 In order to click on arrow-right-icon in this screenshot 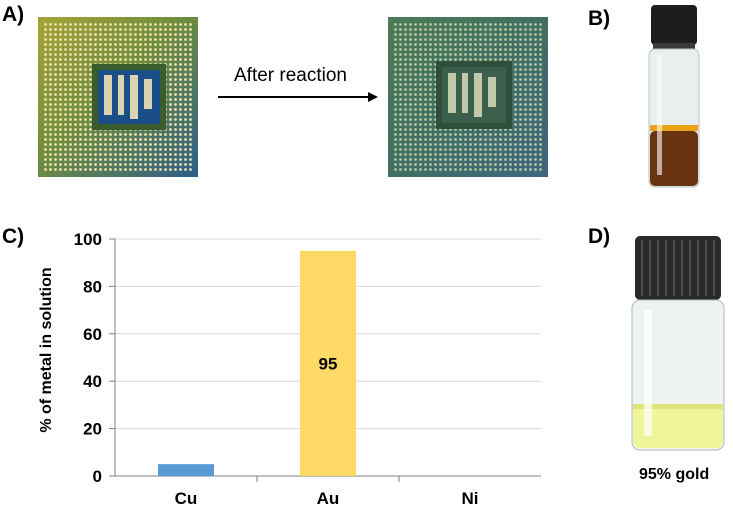, I will do `click(298, 97)`.